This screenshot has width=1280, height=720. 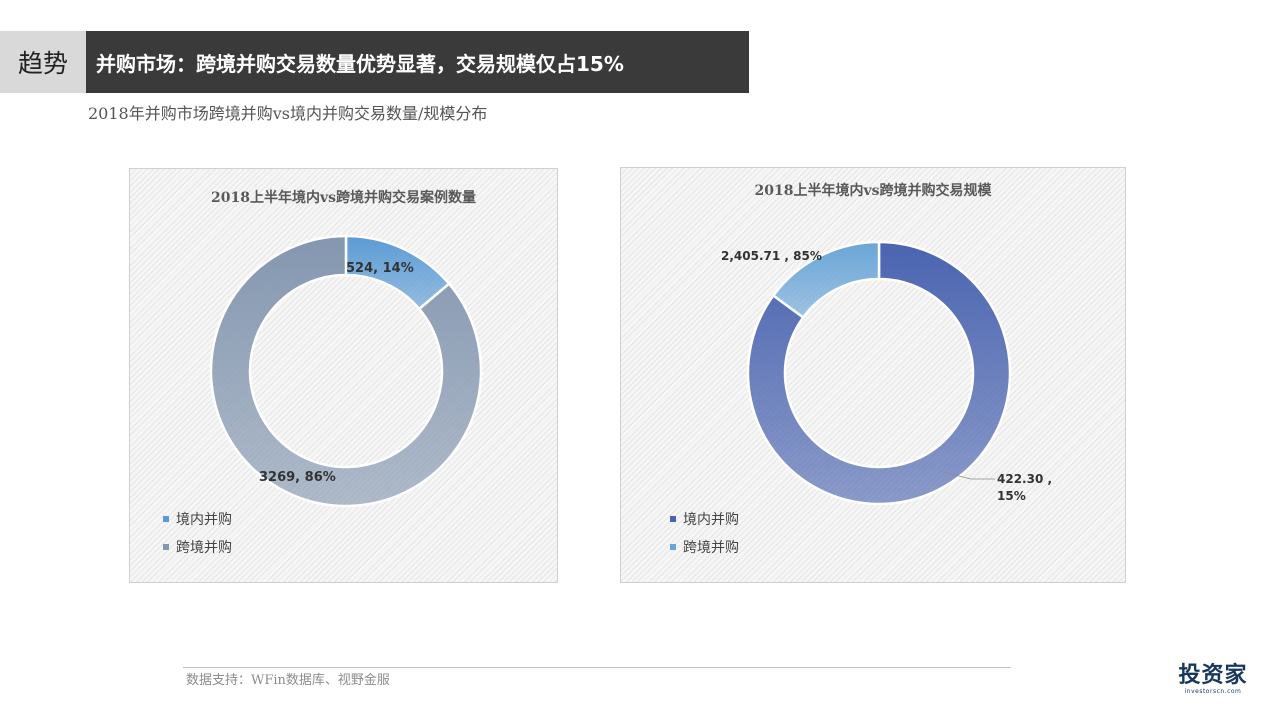 What do you see at coordinates (873, 191) in the screenshot?
I see `chart-title: 2018上半年境内vs跨境并购交易规模` at bounding box center [873, 191].